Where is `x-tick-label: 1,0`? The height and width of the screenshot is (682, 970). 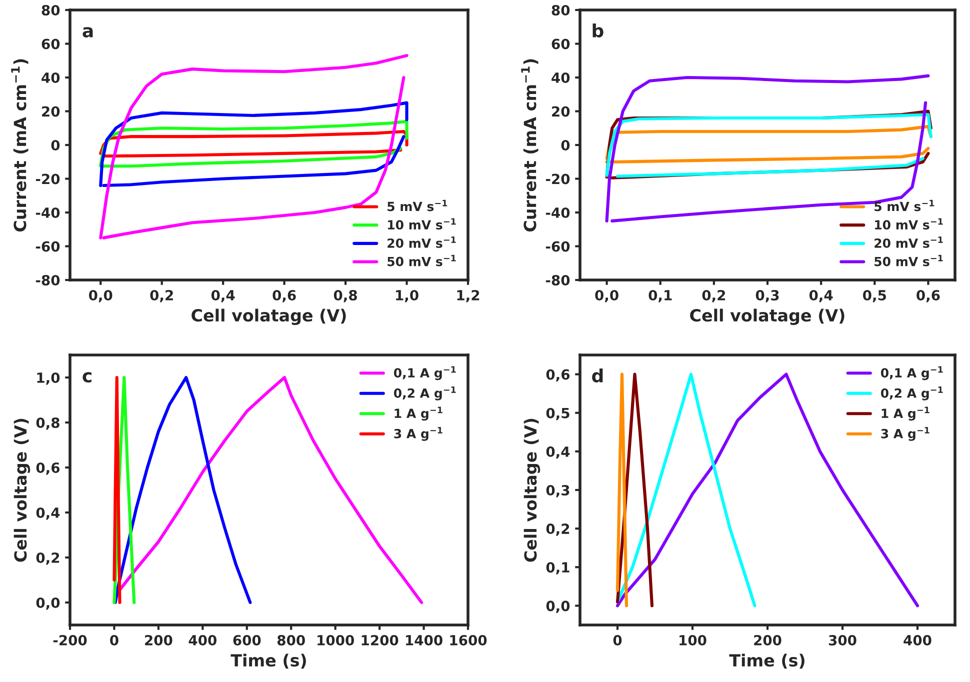
x-tick-label: 1,0 is located at coordinates (407, 296).